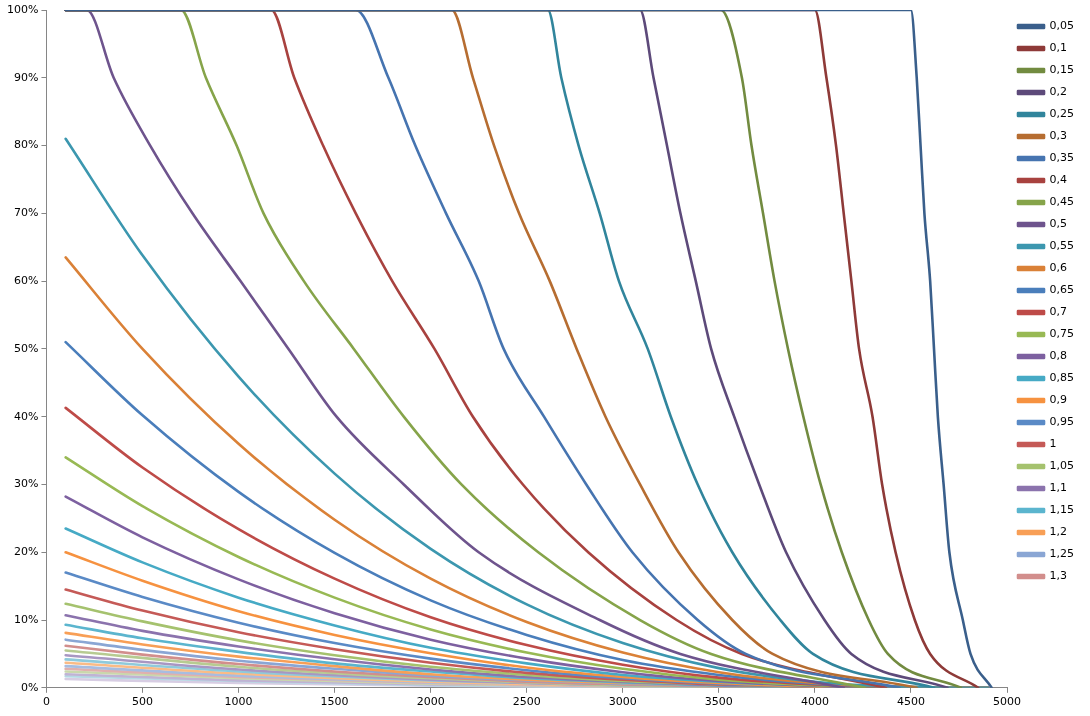 This screenshot has width=1090, height=716. What do you see at coordinates (26, 416) in the screenshot?
I see `y-tick-label: 40%` at bounding box center [26, 416].